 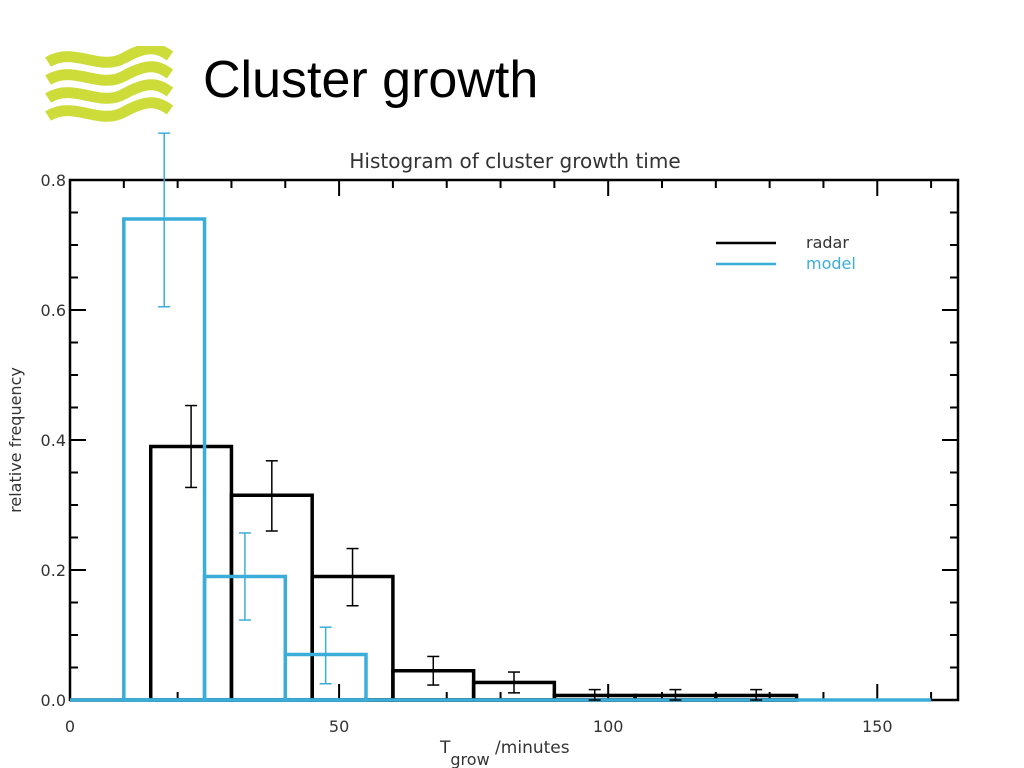 I want to click on wave-bands-logo-icon, so click(x=109, y=86).